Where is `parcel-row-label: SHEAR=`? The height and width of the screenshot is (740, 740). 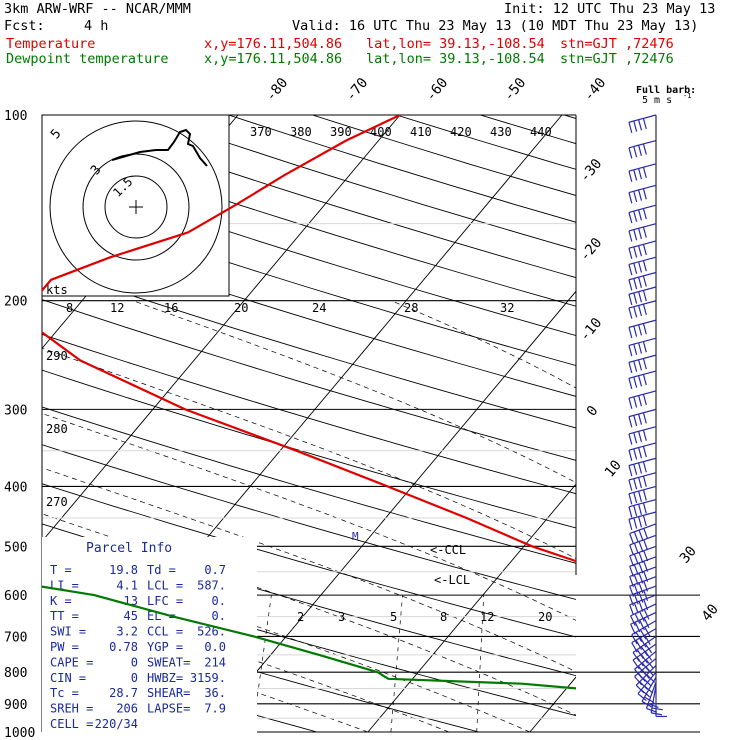 parcel-row-label: SHEAR= is located at coordinates (168, 693).